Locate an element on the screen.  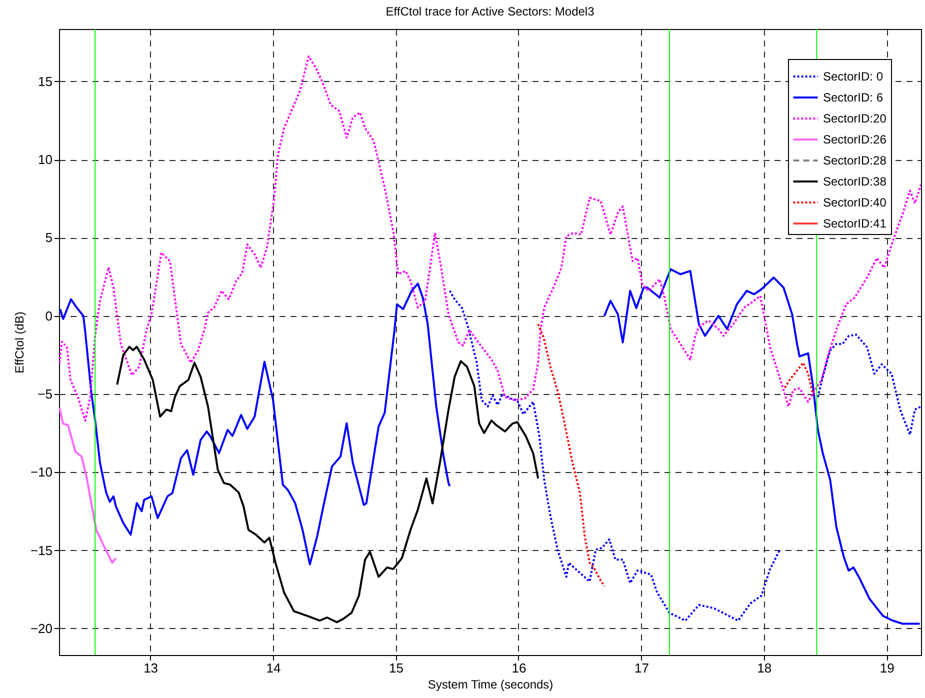
y-tick-label: −20 is located at coordinates (41, 628).